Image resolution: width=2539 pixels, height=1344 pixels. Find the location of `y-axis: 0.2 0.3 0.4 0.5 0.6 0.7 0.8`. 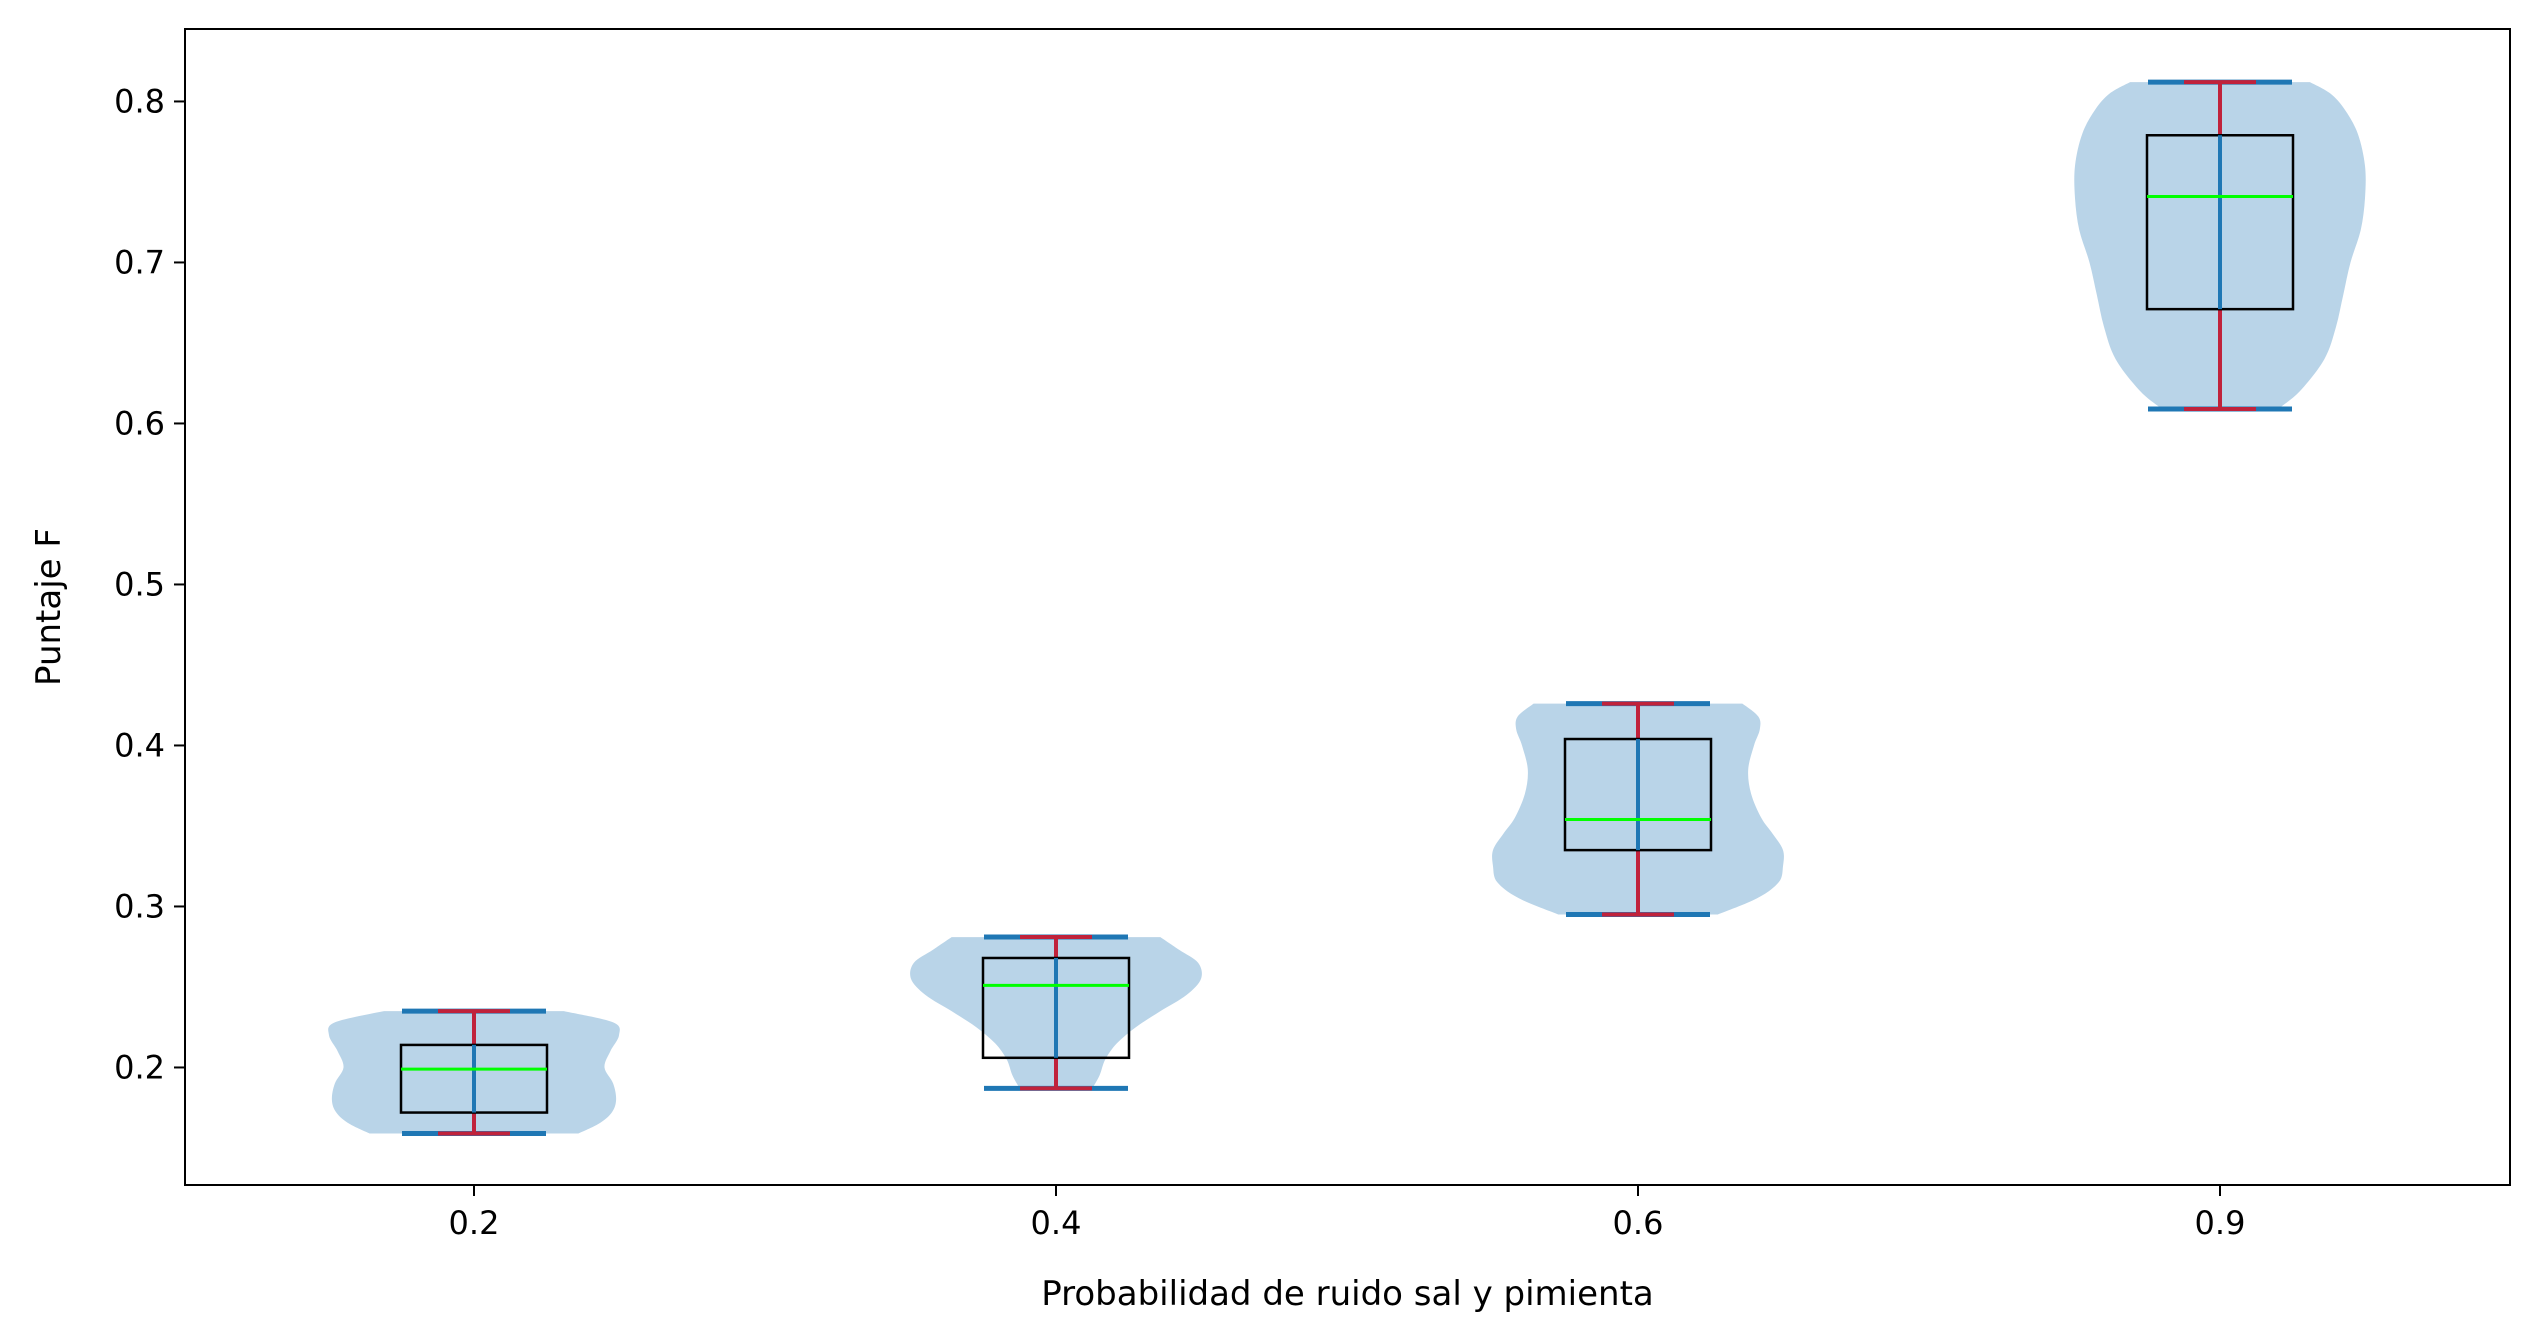

y-axis: 0.2 0.3 0.4 0.5 0.6 0.7 0.8 is located at coordinates (149, 584).